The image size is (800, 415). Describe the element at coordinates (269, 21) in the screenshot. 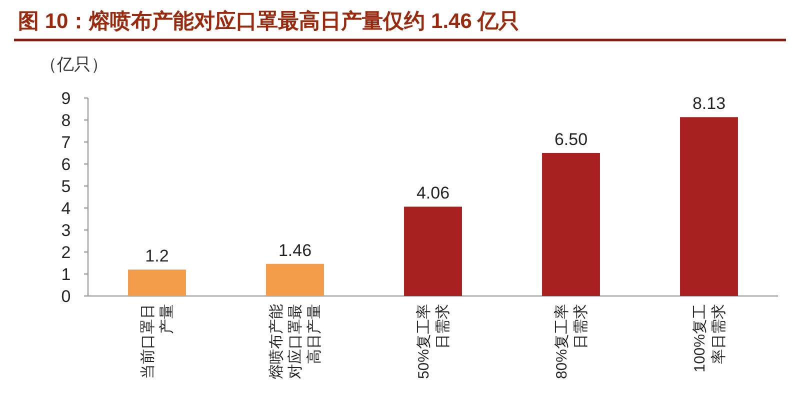

I see `chart-title: 图 10：熔喷布产能对应口罩最高日产量仅约 1.46 亿只` at that location.